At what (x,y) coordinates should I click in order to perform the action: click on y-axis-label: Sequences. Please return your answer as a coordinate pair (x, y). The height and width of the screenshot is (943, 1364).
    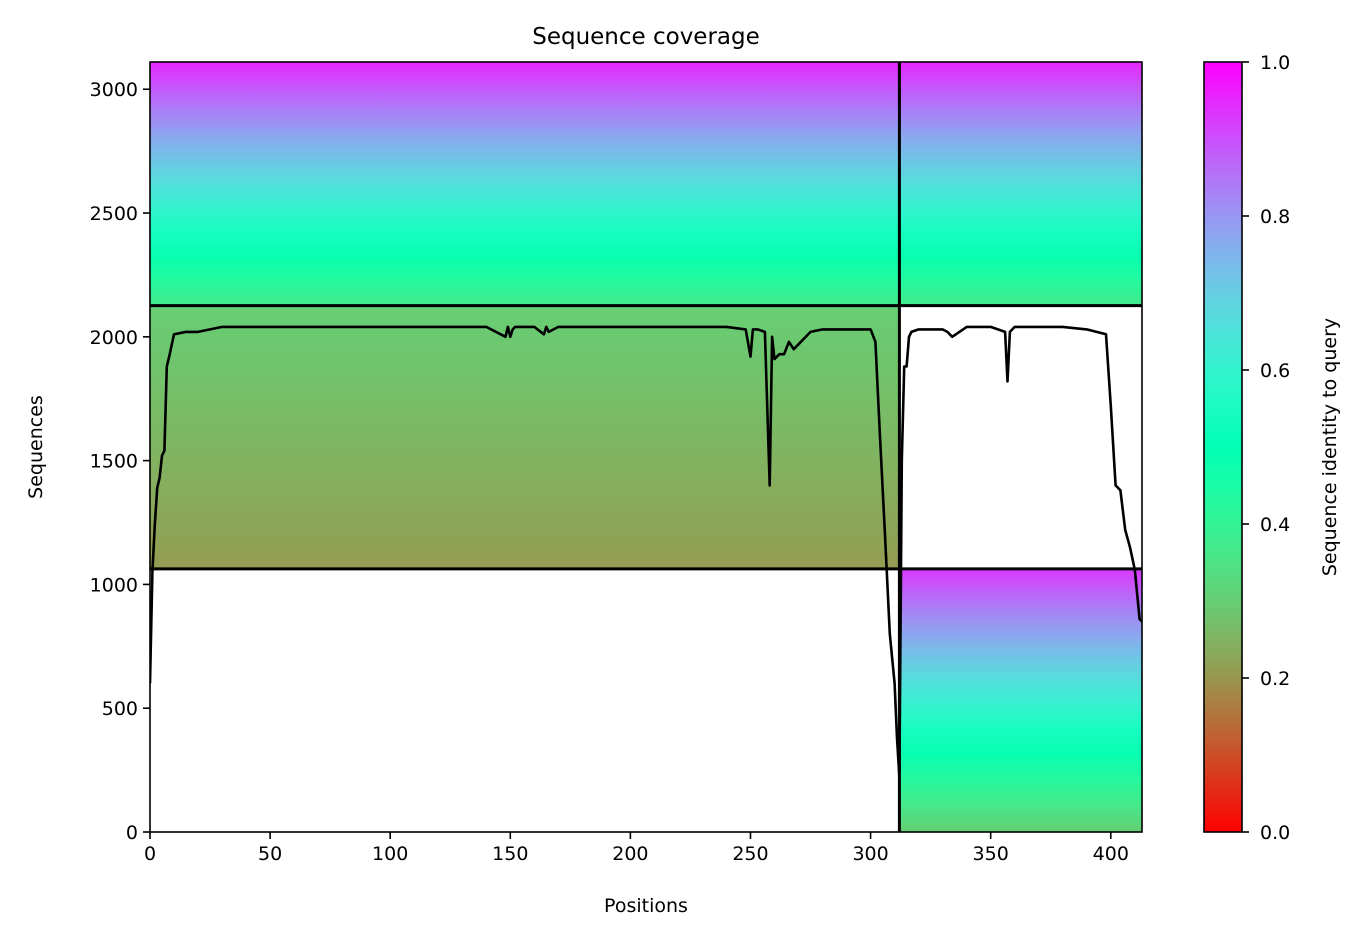
    Looking at the image, I should click on (36, 447).